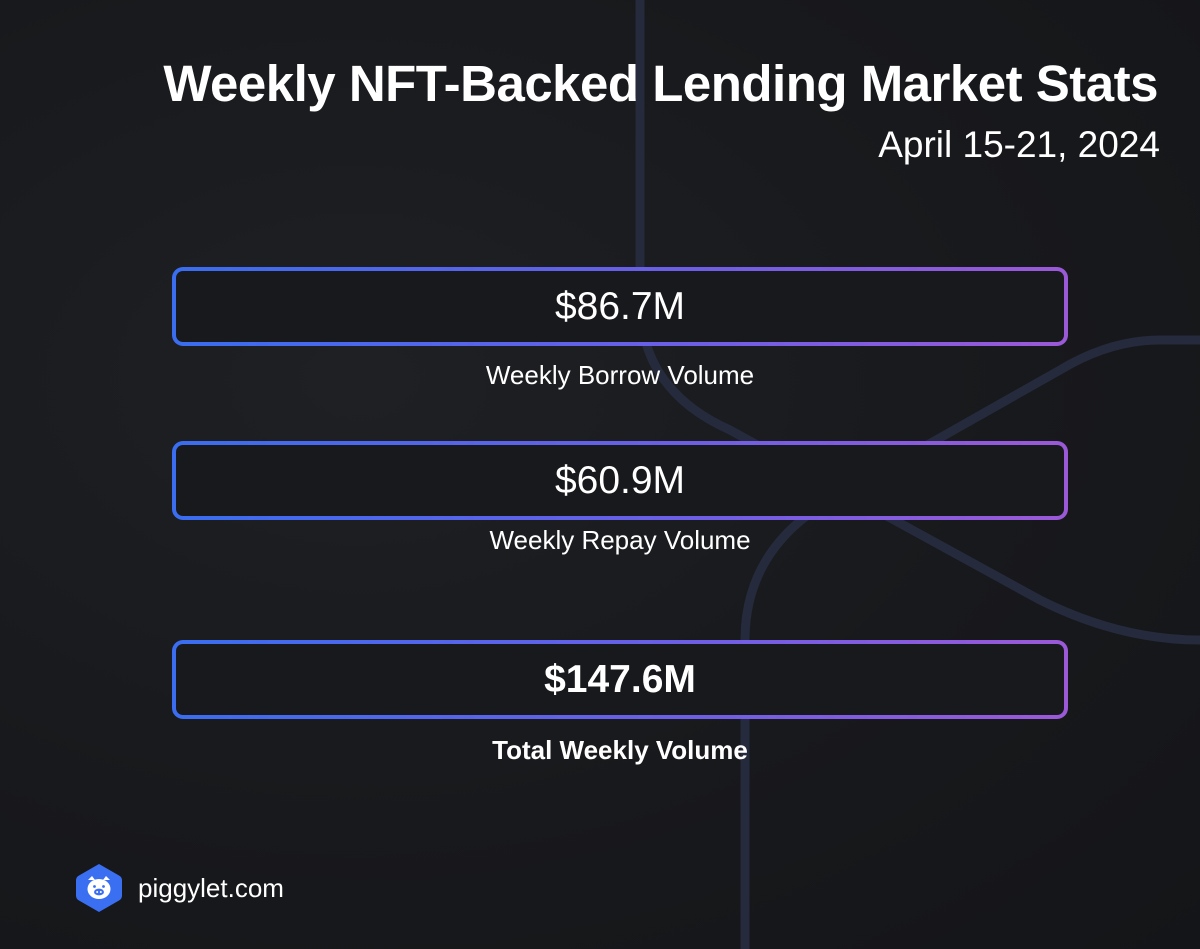 Image resolution: width=1200 pixels, height=949 pixels. I want to click on total-volume-box: $147.6M, so click(620, 679).